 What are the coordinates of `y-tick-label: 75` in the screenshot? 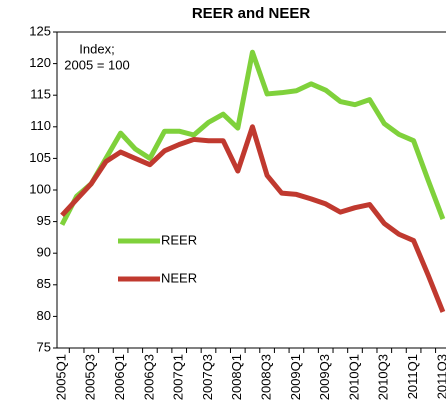 It's located at (44, 346).